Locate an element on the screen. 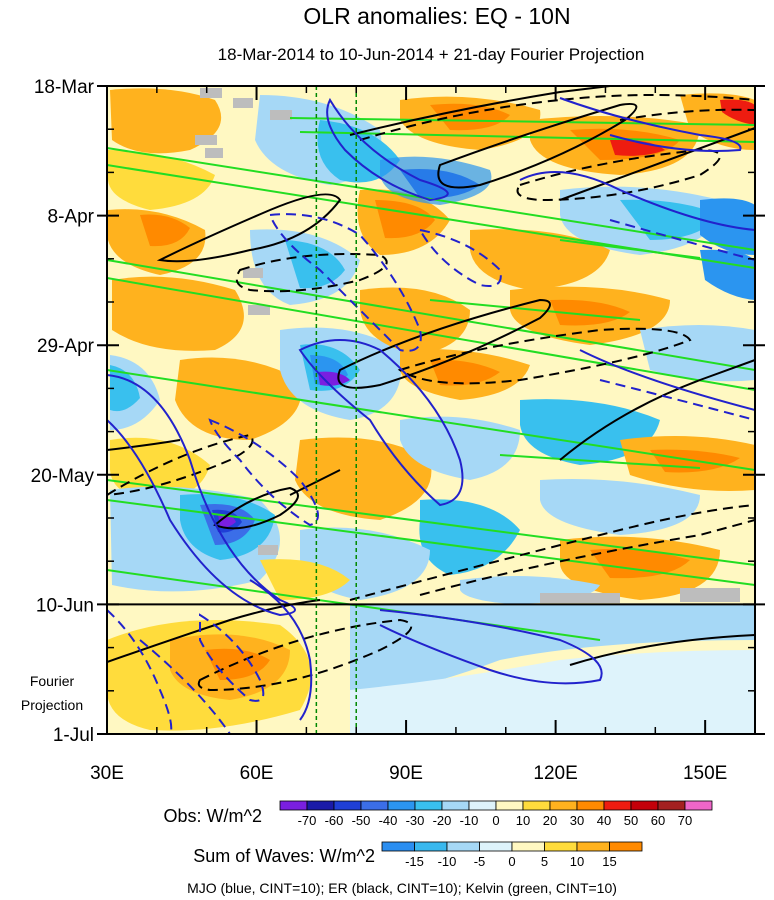 Image resolution: width=774 pixels, height=900 pixels. projection-shading is located at coordinates (431, 669).